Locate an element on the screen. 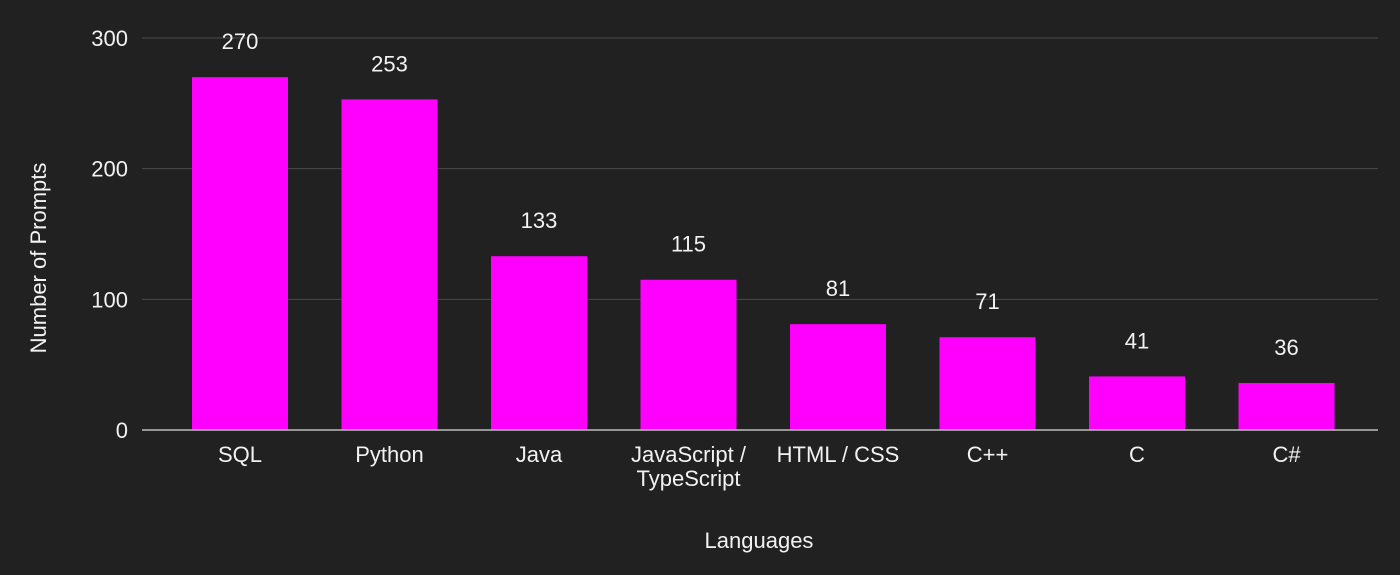  x-tick-label: C# is located at coordinates (1286, 454).